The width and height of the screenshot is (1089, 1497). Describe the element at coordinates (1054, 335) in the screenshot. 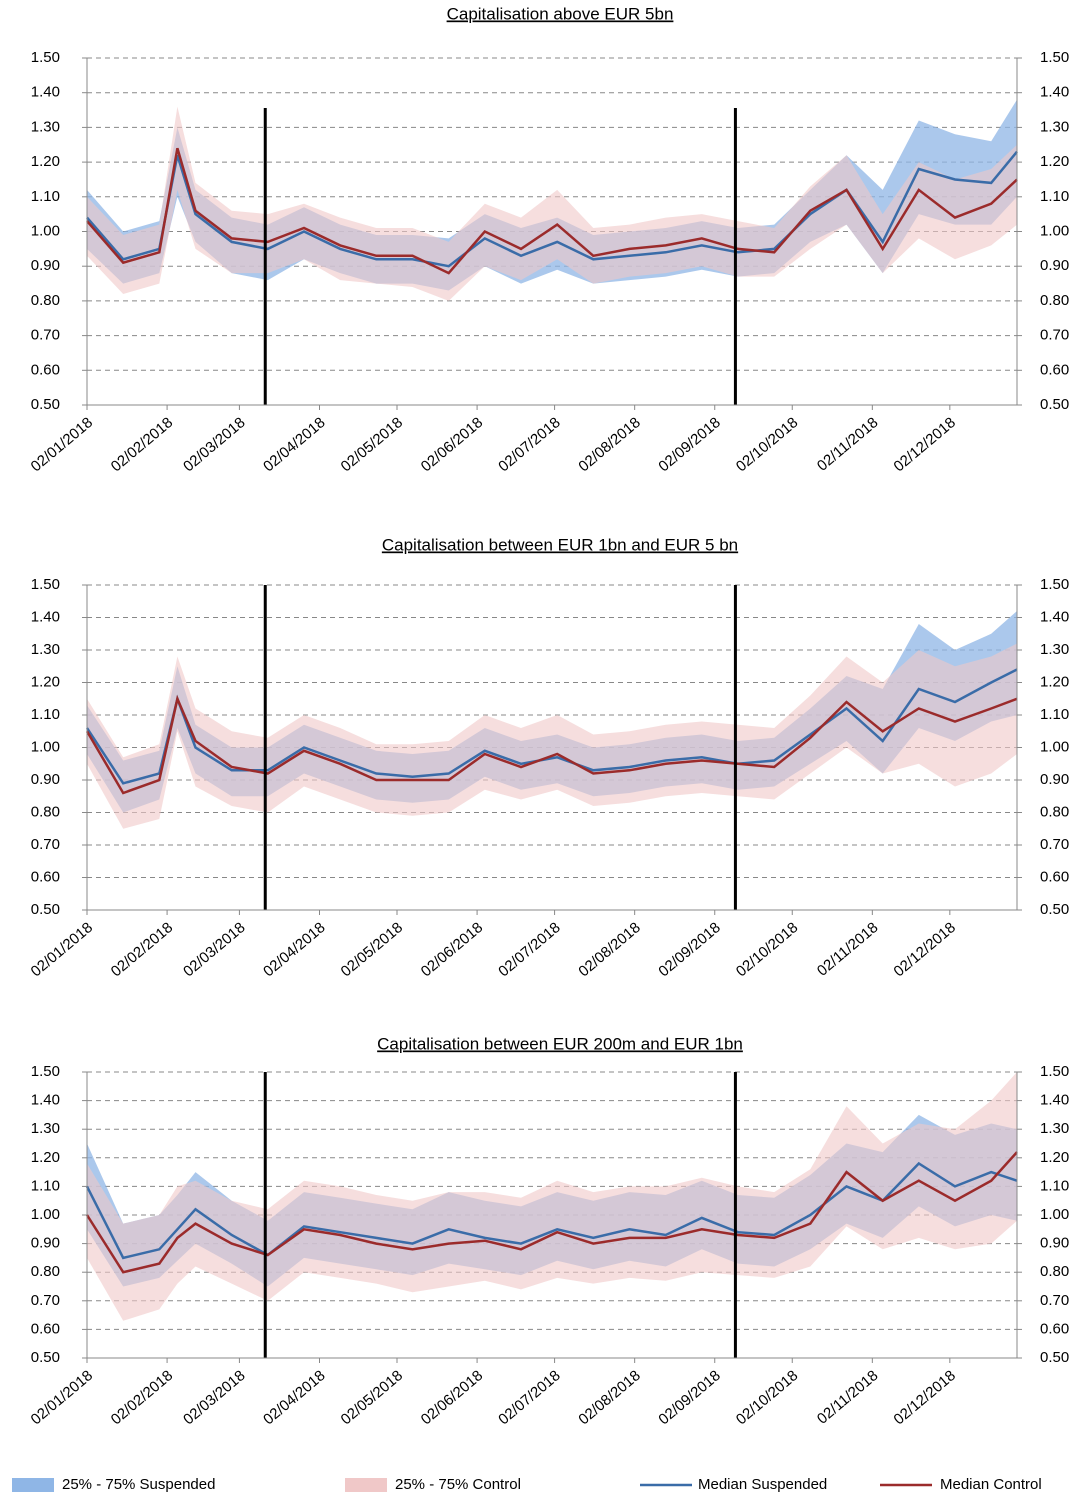

I see `y2-tick-label: 0.70` at that location.